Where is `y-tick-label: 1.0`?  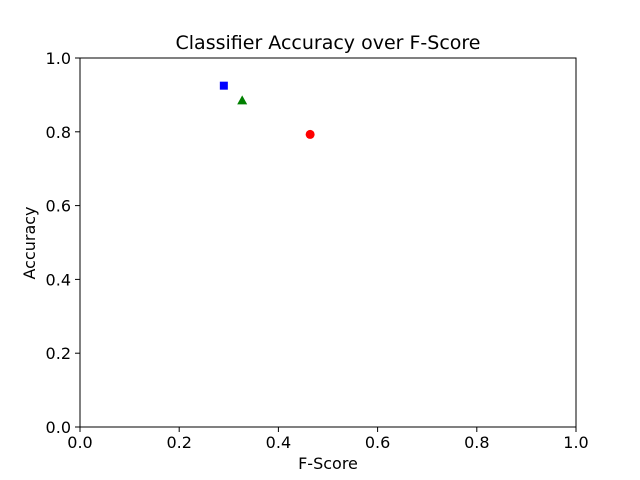
y-tick-label: 1.0 is located at coordinates (58, 58).